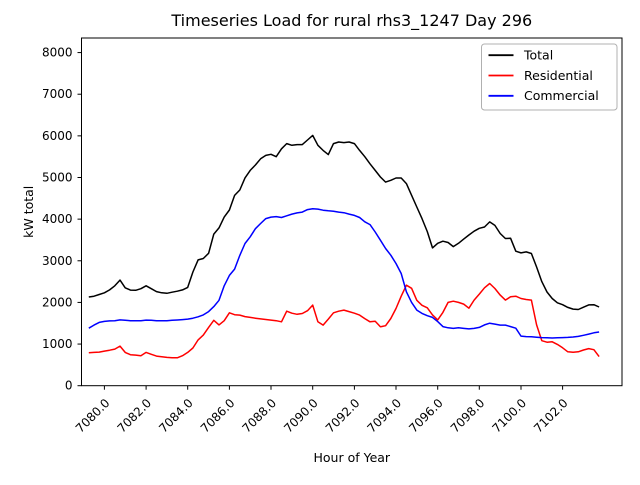  What do you see at coordinates (57, 94) in the screenshot?
I see `y-tick-label: 7000` at bounding box center [57, 94].